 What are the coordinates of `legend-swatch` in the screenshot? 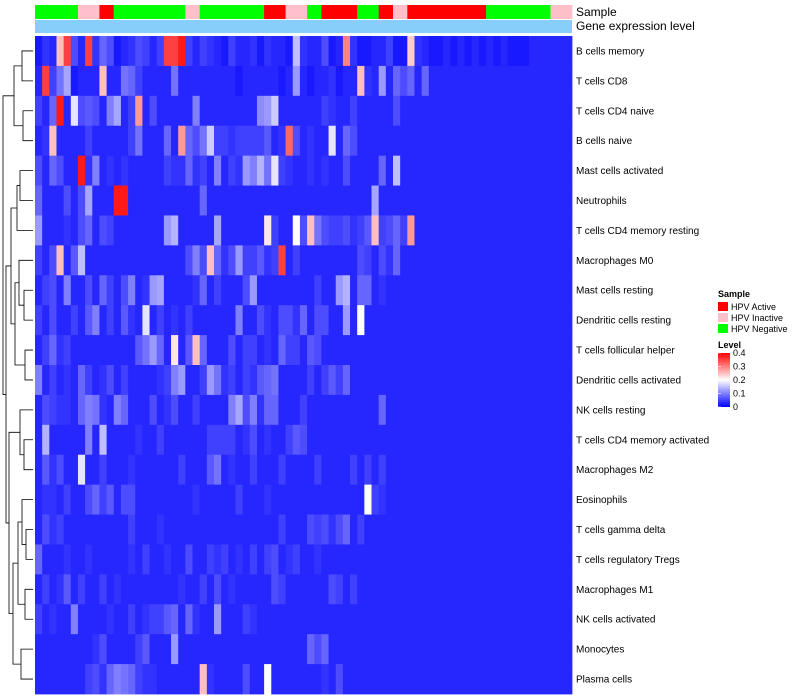 It's located at (723, 328).